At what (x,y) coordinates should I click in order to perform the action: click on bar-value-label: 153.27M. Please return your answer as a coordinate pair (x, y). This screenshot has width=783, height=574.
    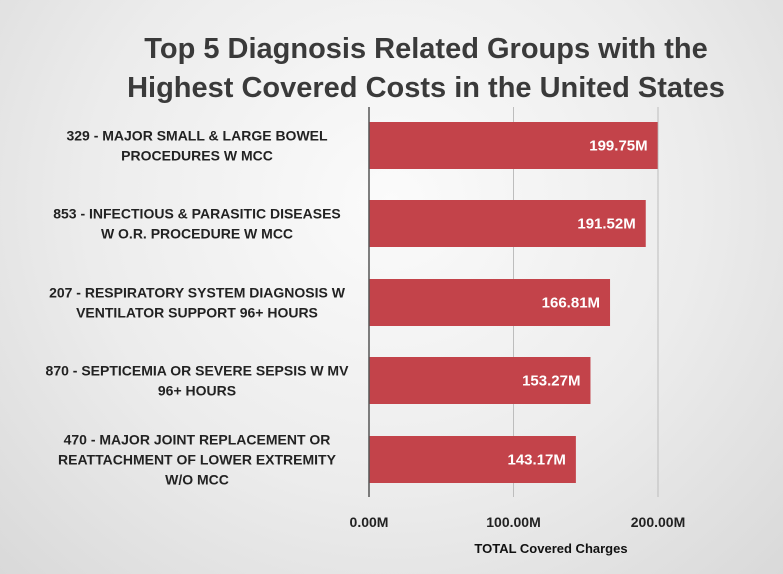
    Looking at the image, I should click on (551, 381).